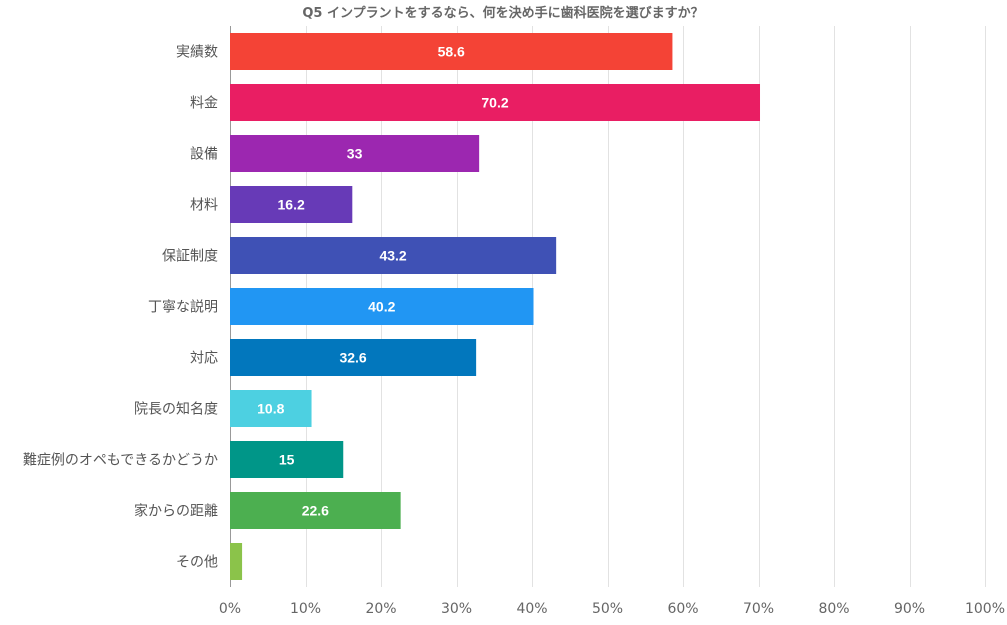 This screenshot has height=625, width=1007. I want to click on data-label: 58.6, so click(451, 52).